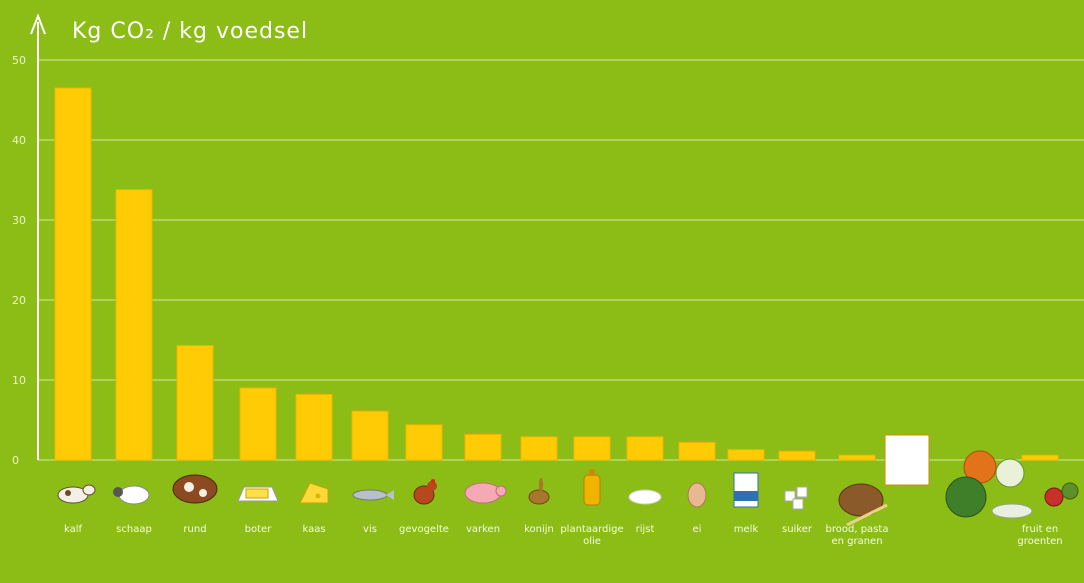  I want to click on category-label: ei, so click(697, 529).